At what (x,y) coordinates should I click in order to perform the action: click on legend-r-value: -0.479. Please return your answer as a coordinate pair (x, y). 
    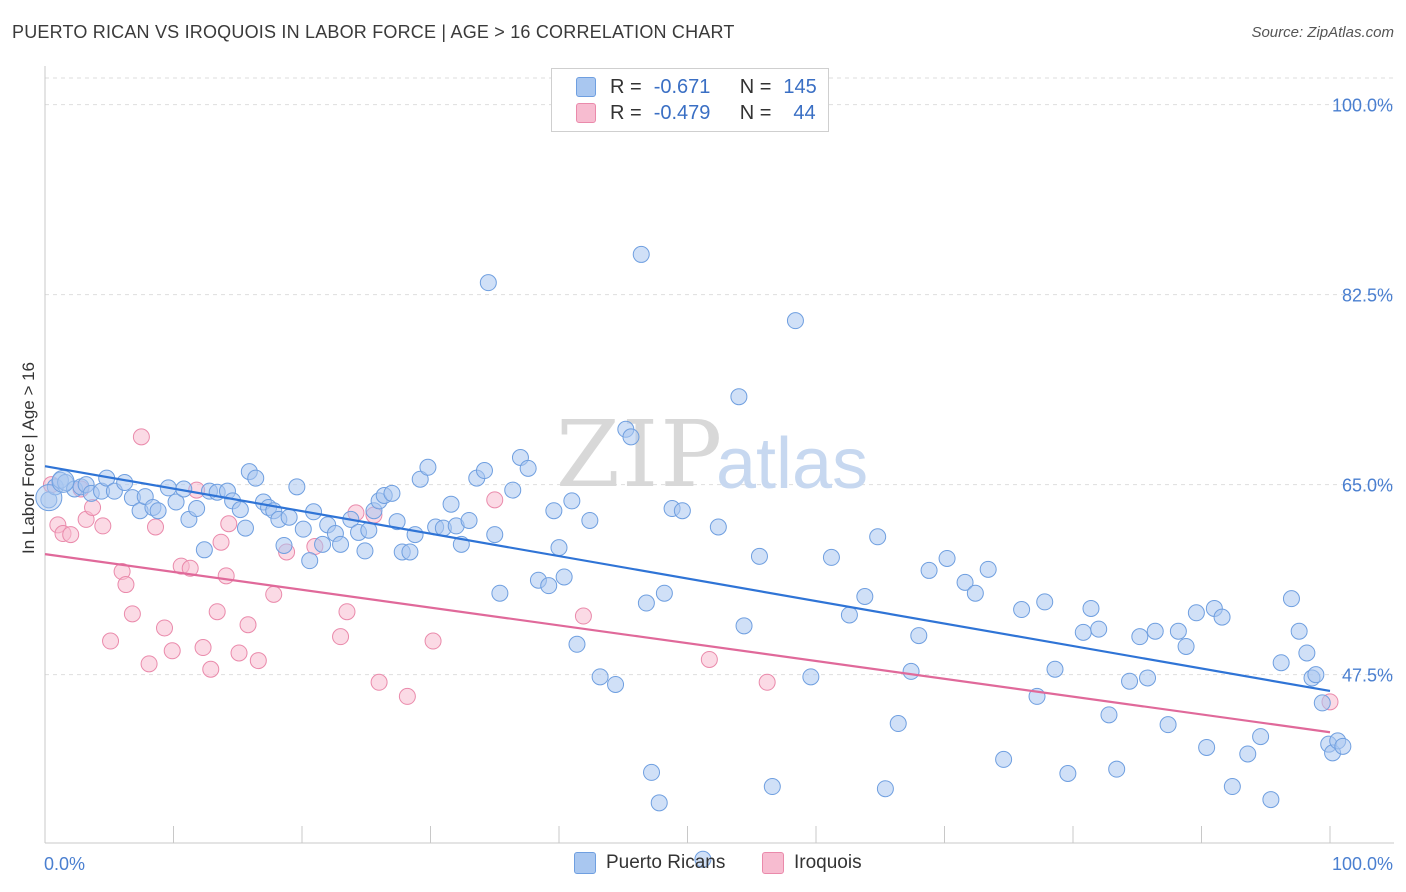
    Looking at the image, I should click on (682, 112).